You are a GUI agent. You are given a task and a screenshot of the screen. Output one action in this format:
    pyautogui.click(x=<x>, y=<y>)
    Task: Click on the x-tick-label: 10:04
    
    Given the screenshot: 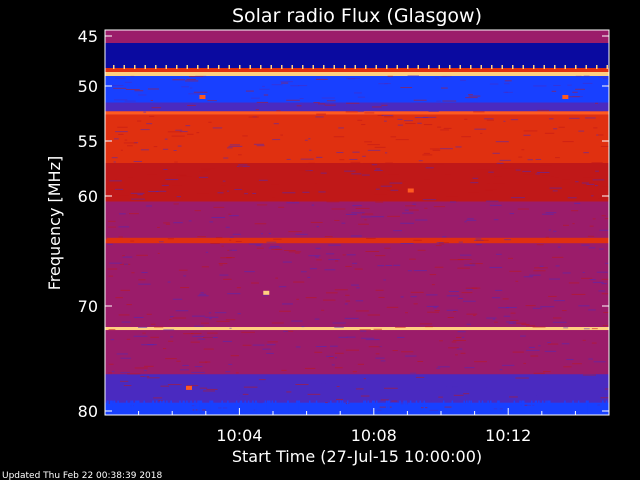 What is the action you would take?
    pyautogui.click(x=239, y=435)
    